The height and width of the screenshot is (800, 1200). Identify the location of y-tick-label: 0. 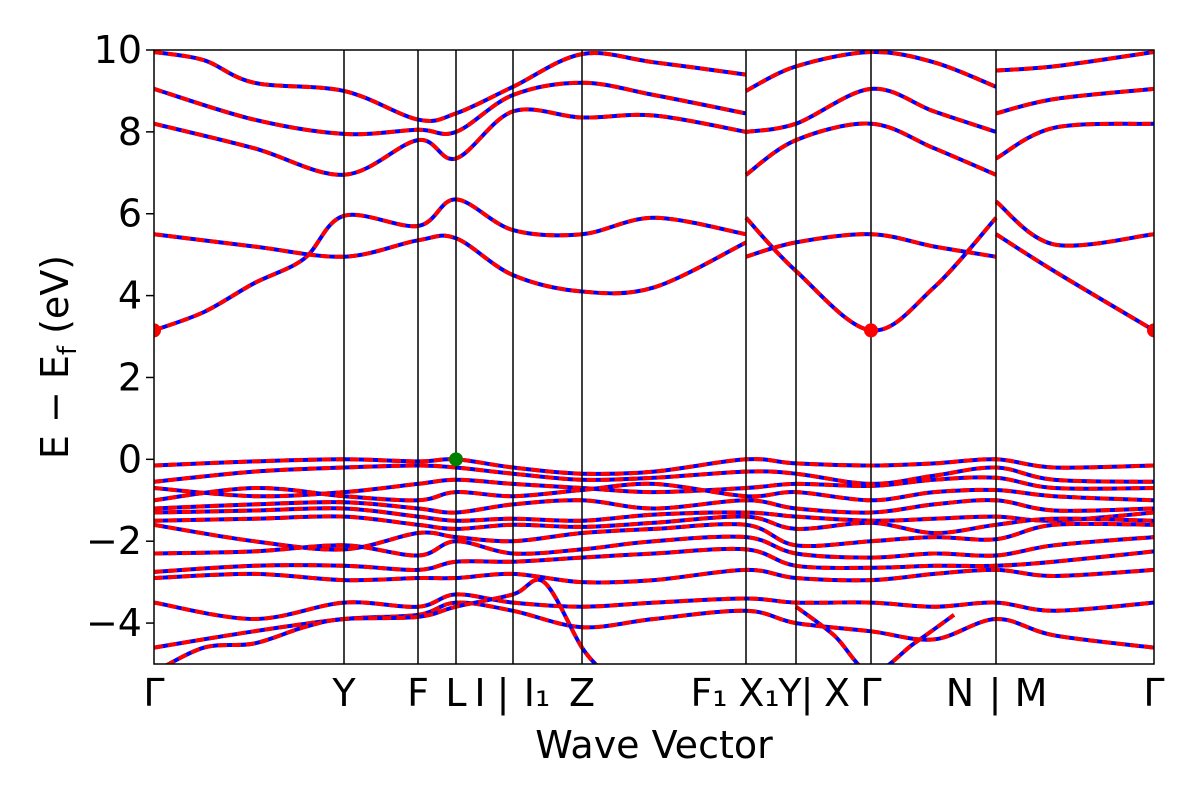
(130, 459).